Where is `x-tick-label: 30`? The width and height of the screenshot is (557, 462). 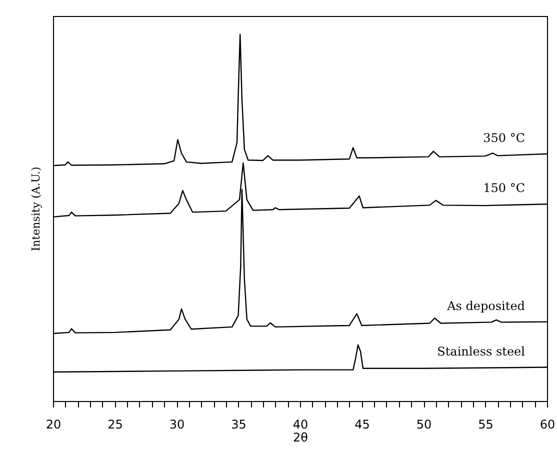 x-tick-label: 30 is located at coordinates (177, 425).